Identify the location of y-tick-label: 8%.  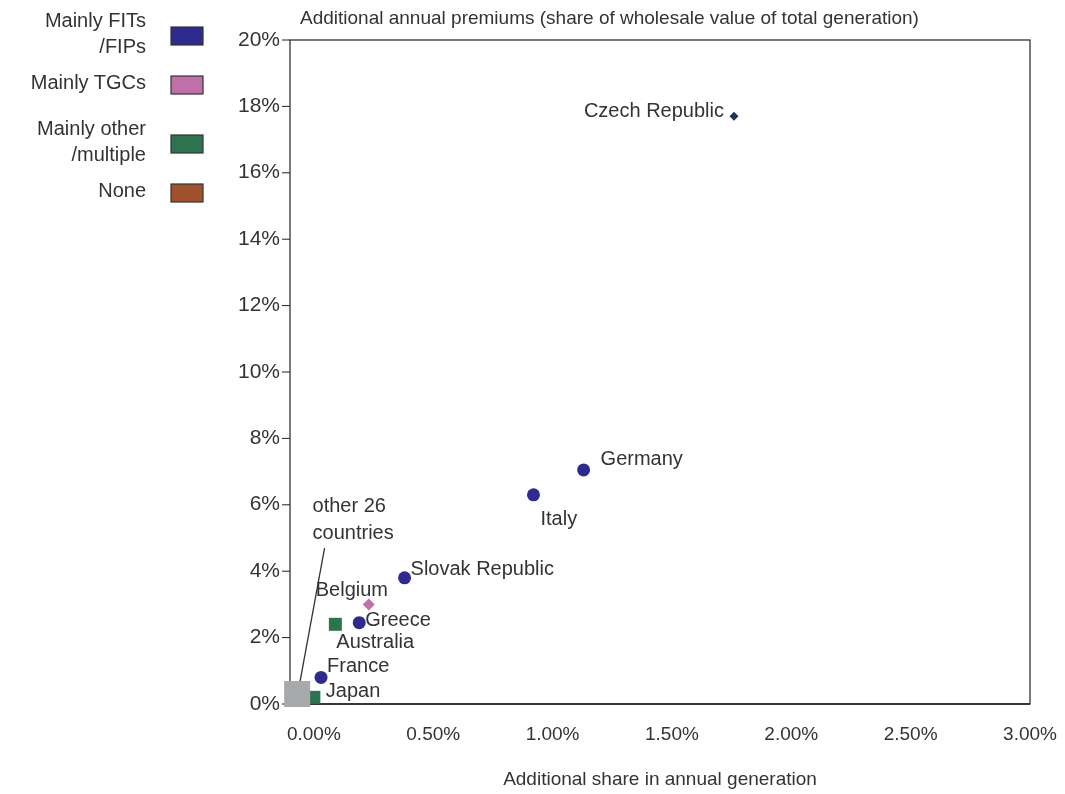
(264, 436).